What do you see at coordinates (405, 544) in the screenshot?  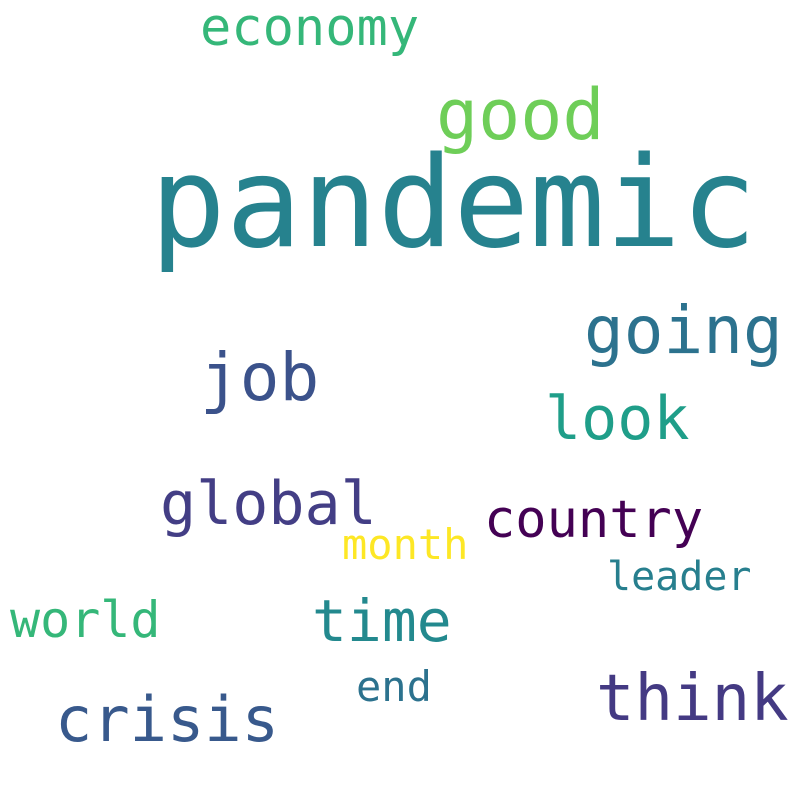 I see `word-month: month` at bounding box center [405, 544].